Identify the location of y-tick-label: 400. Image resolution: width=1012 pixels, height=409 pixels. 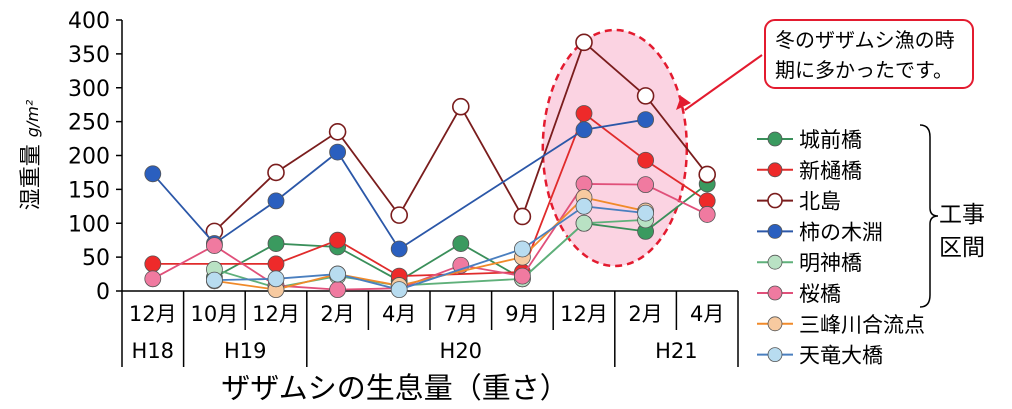
(89, 21).